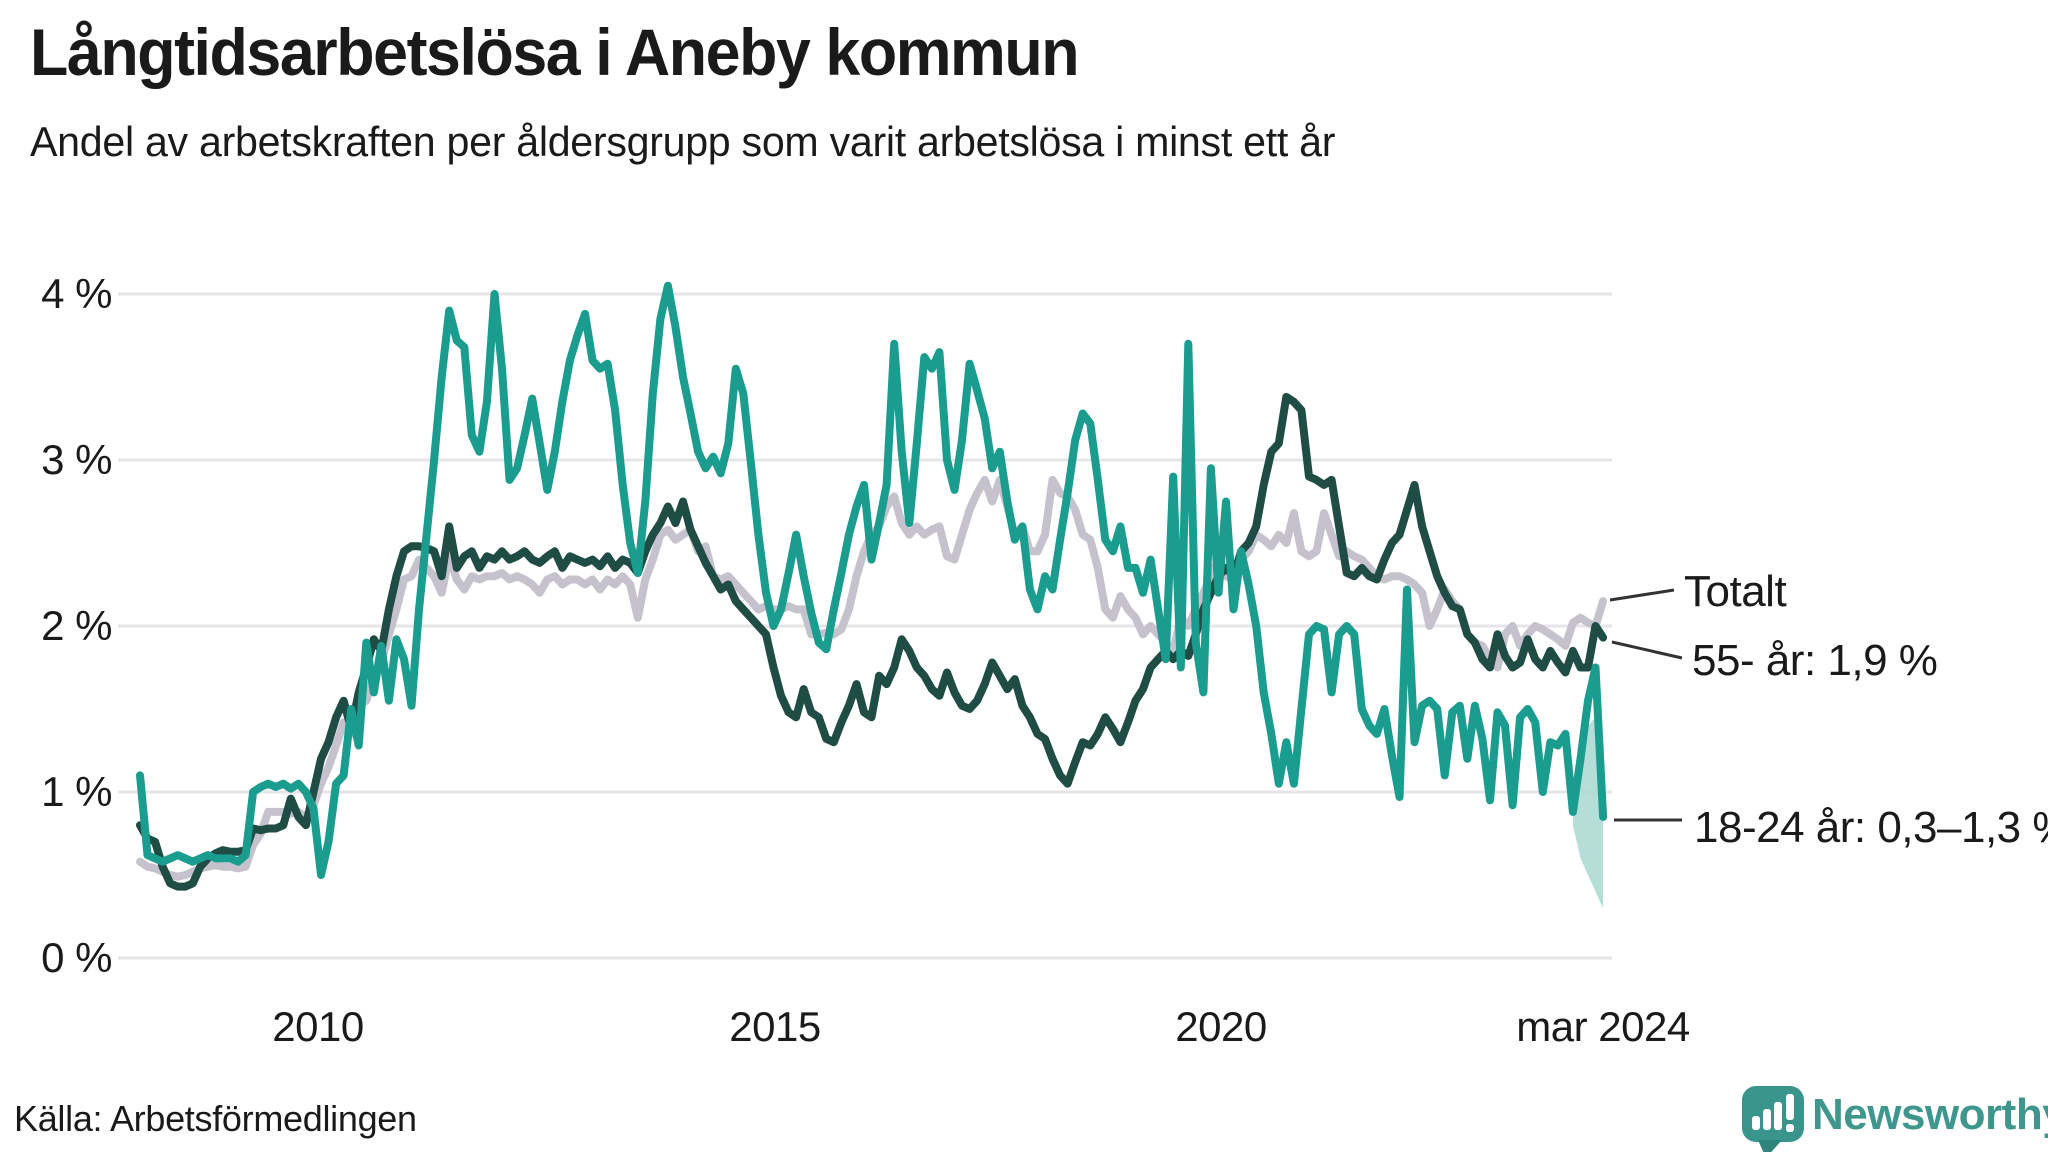 Image resolution: width=2048 pixels, height=1152 pixels. What do you see at coordinates (1603, 1026) in the screenshot?
I see `x-tick-mar-2024: mar 2024` at bounding box center [1603, 1026].